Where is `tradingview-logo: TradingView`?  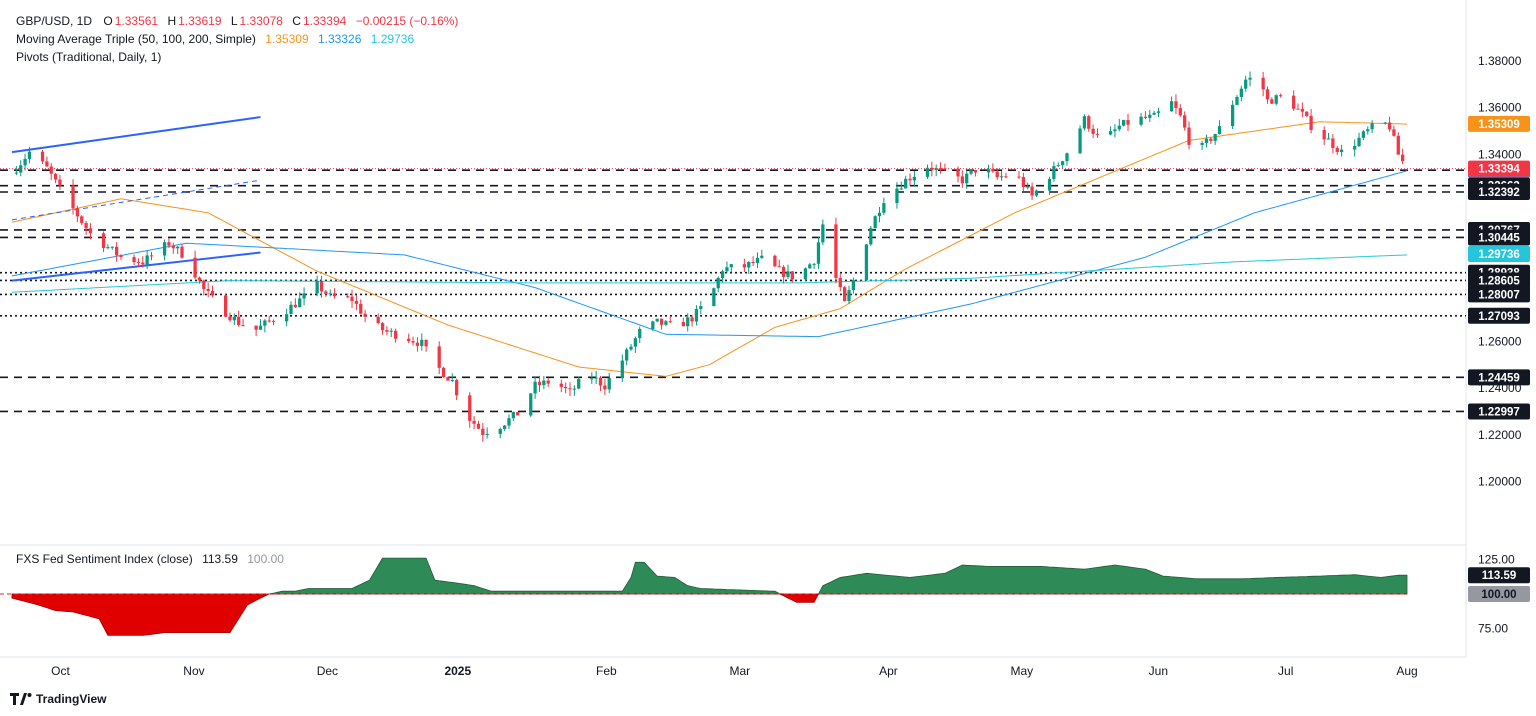
tradingview-logo: TradingView is located at coordinates (58, 699).